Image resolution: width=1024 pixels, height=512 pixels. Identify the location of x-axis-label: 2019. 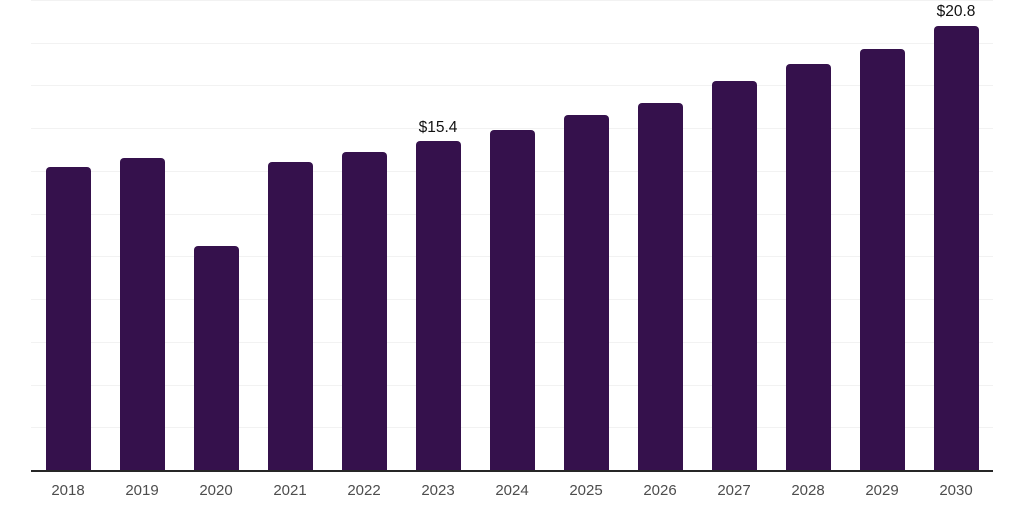
(142, 490).